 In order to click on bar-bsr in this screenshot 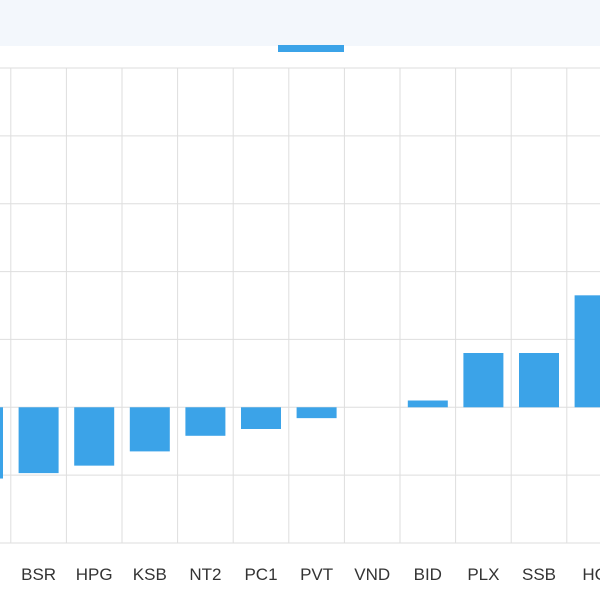, I will do `click(38, 440)`.